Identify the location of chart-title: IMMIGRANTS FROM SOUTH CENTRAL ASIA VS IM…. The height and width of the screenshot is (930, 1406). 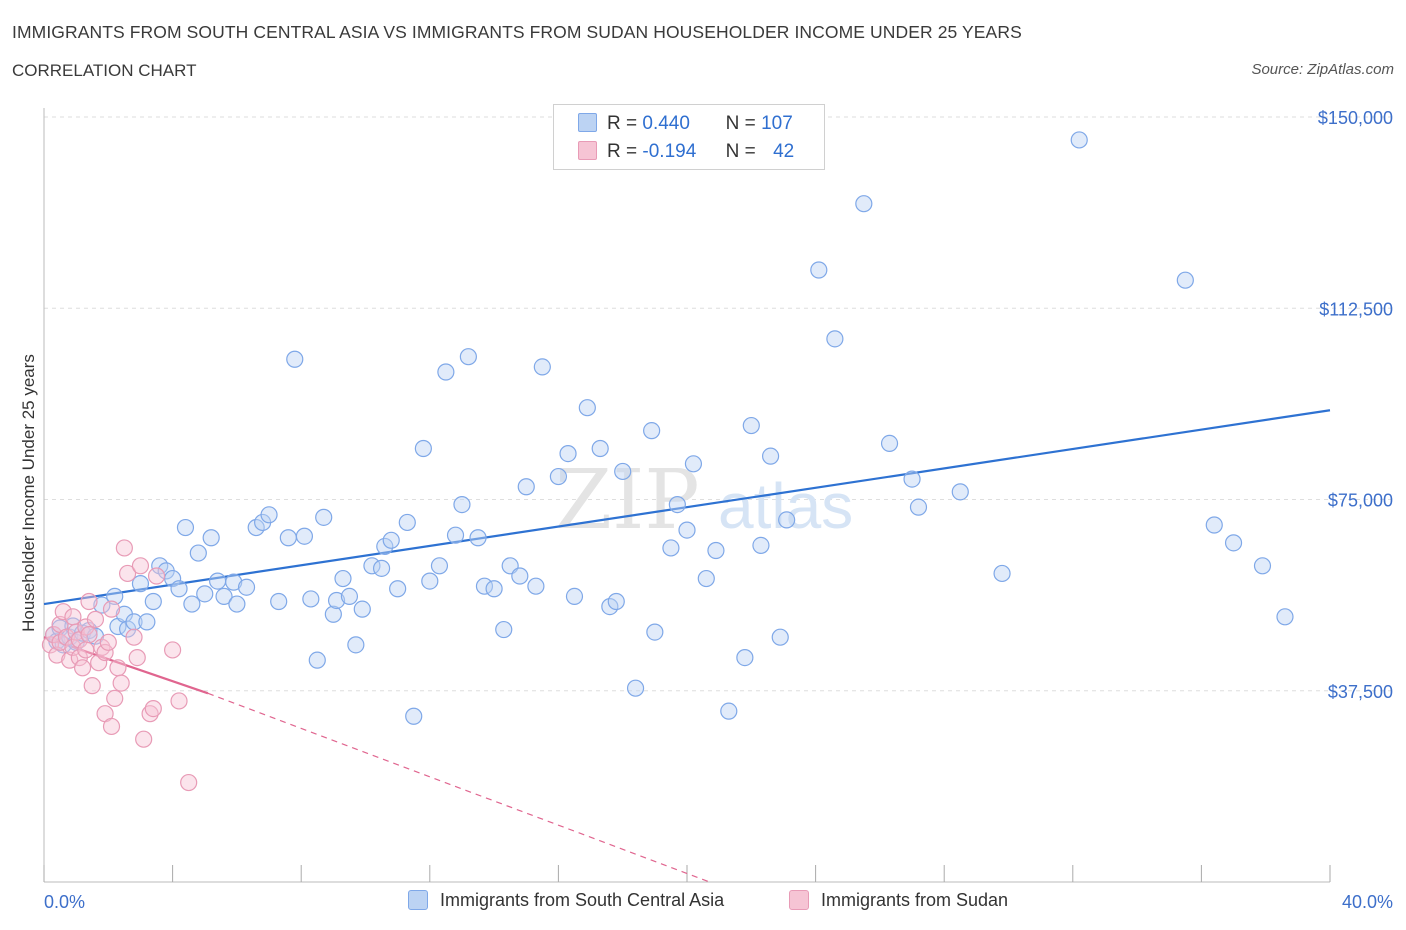
(517, 32).